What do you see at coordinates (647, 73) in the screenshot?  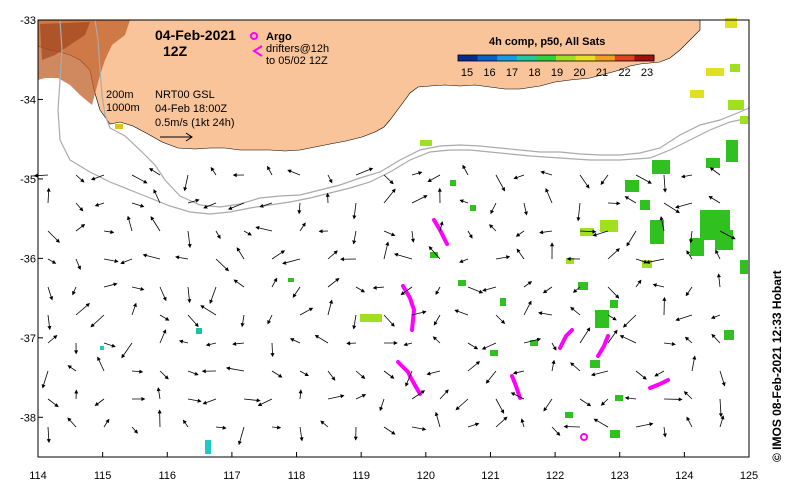 I see `colorbar-tick-label: 23` at bounding box center [647, 73].